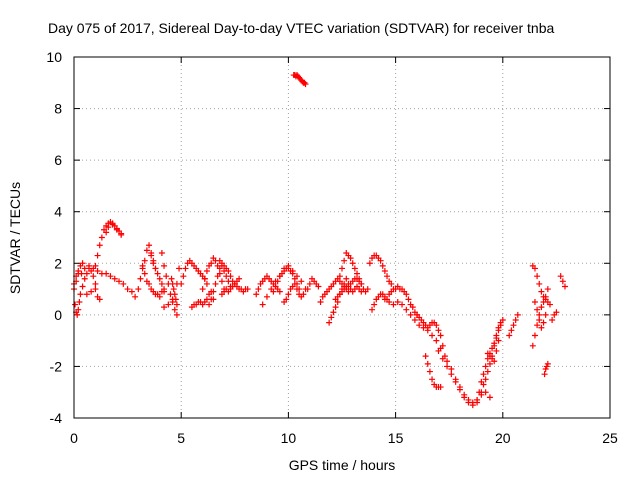 The image size is (640, 480). What do you see at coordinates (396, 438) in the screenshot?
I see `x-tick-label: 15` at bounding box center [396, 438].